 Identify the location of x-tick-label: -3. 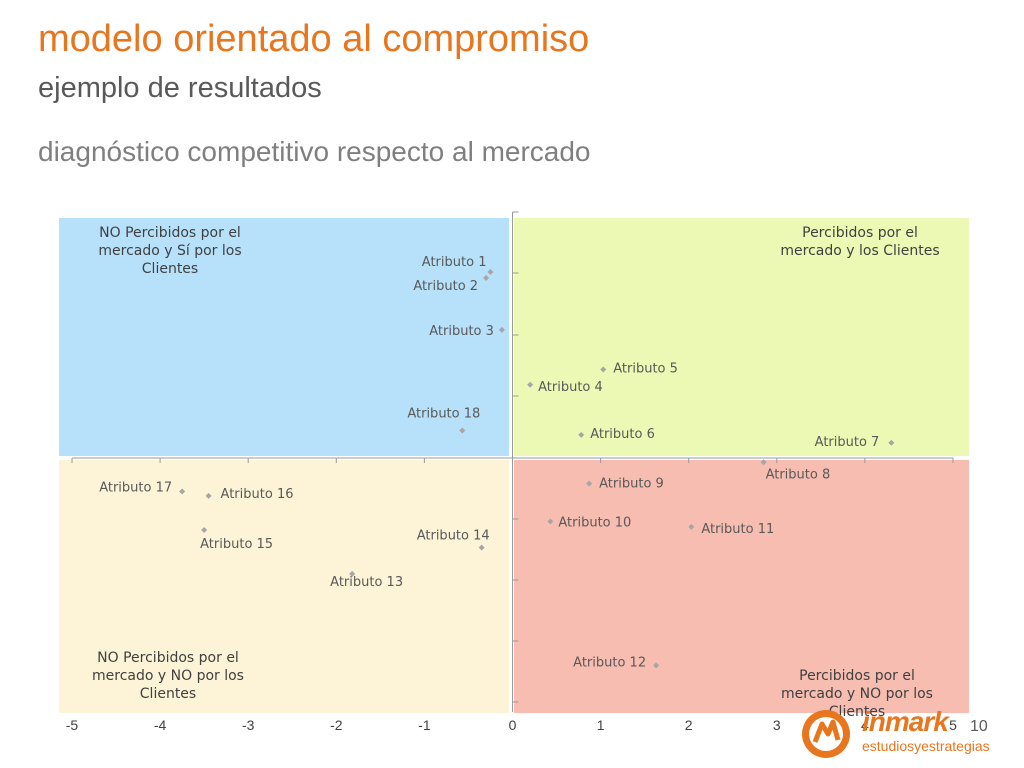
(248, 725).